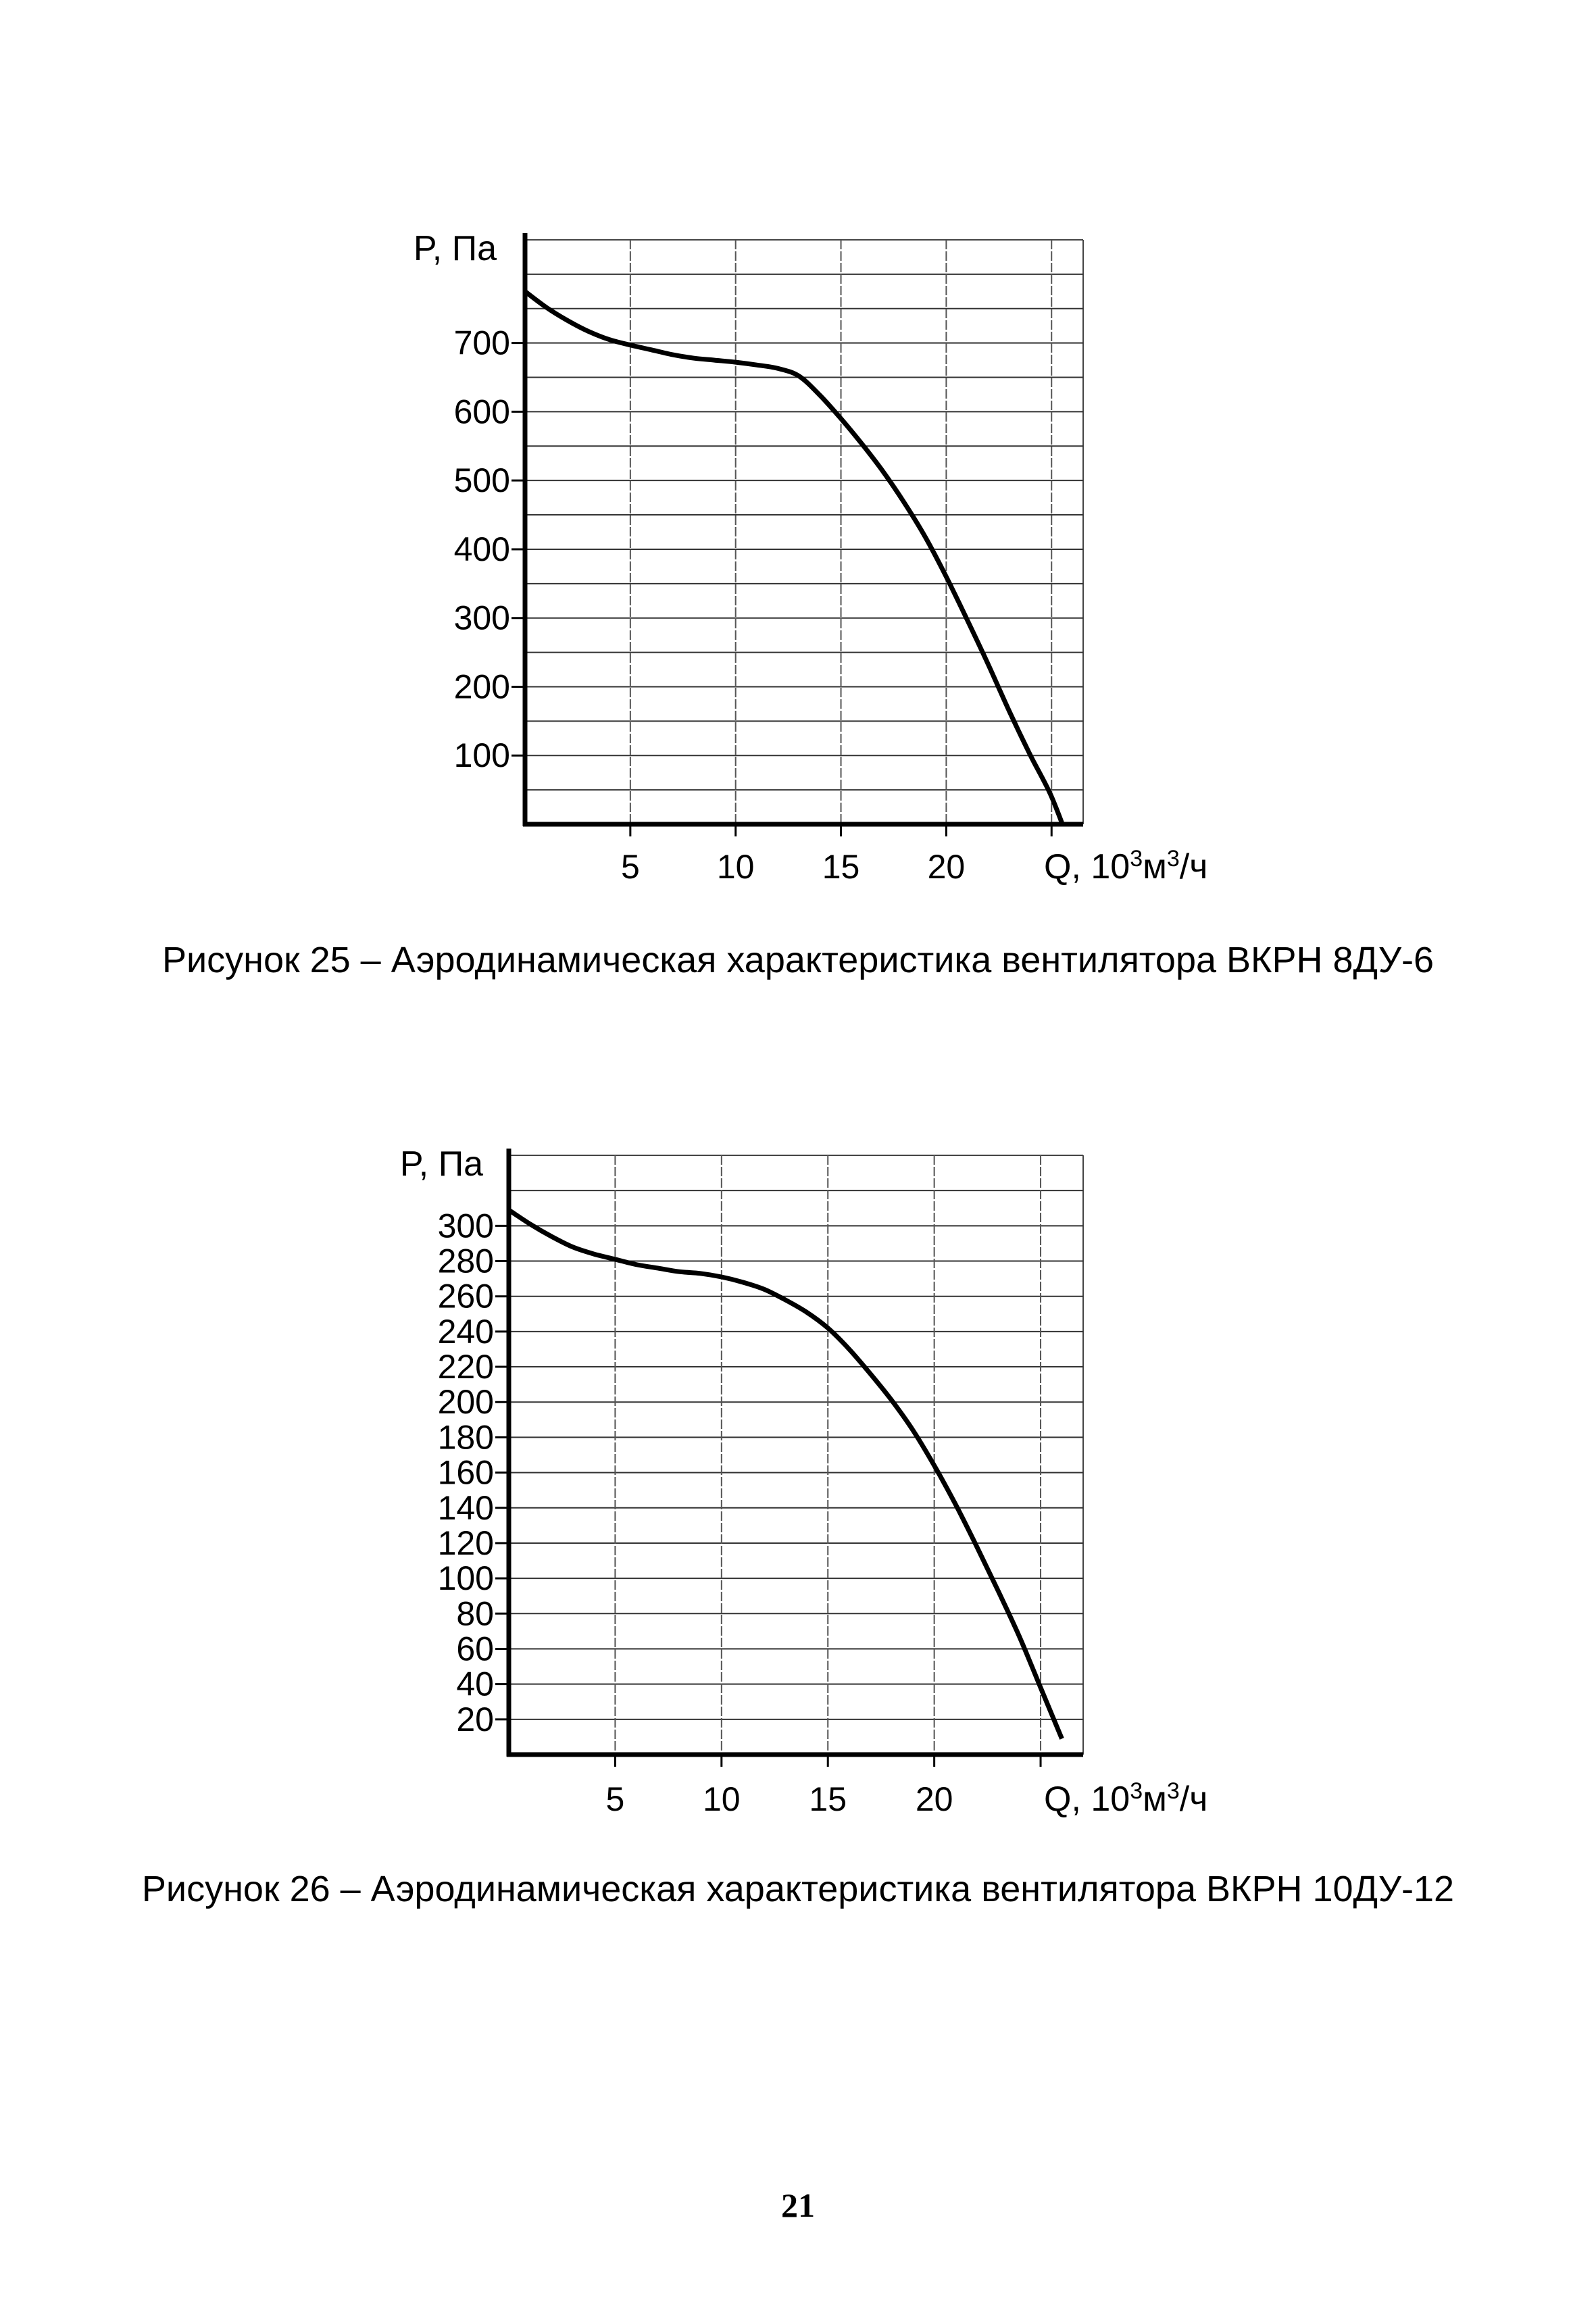 This screenshot has height=2314, width=1596. Describe the element at coordinates (466, 1367) in the screenshot. I see `y-tick-label: 220` at that location.